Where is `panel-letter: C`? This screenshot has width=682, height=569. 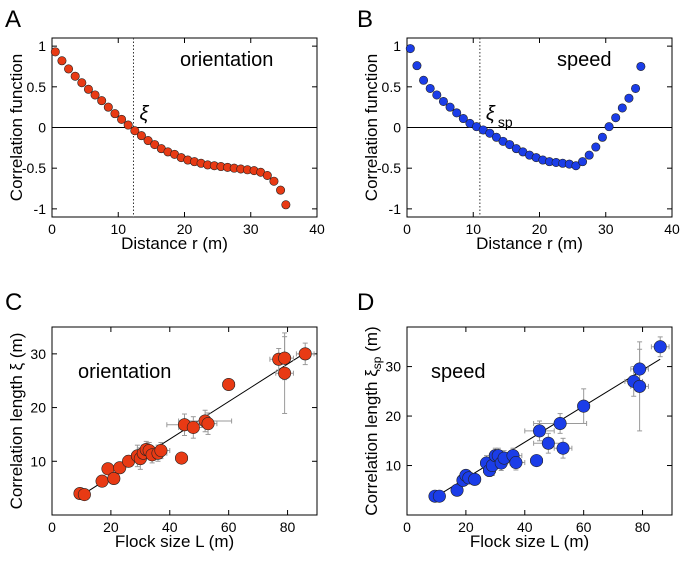 panel-letter: C is located at coordinates (13, 302).